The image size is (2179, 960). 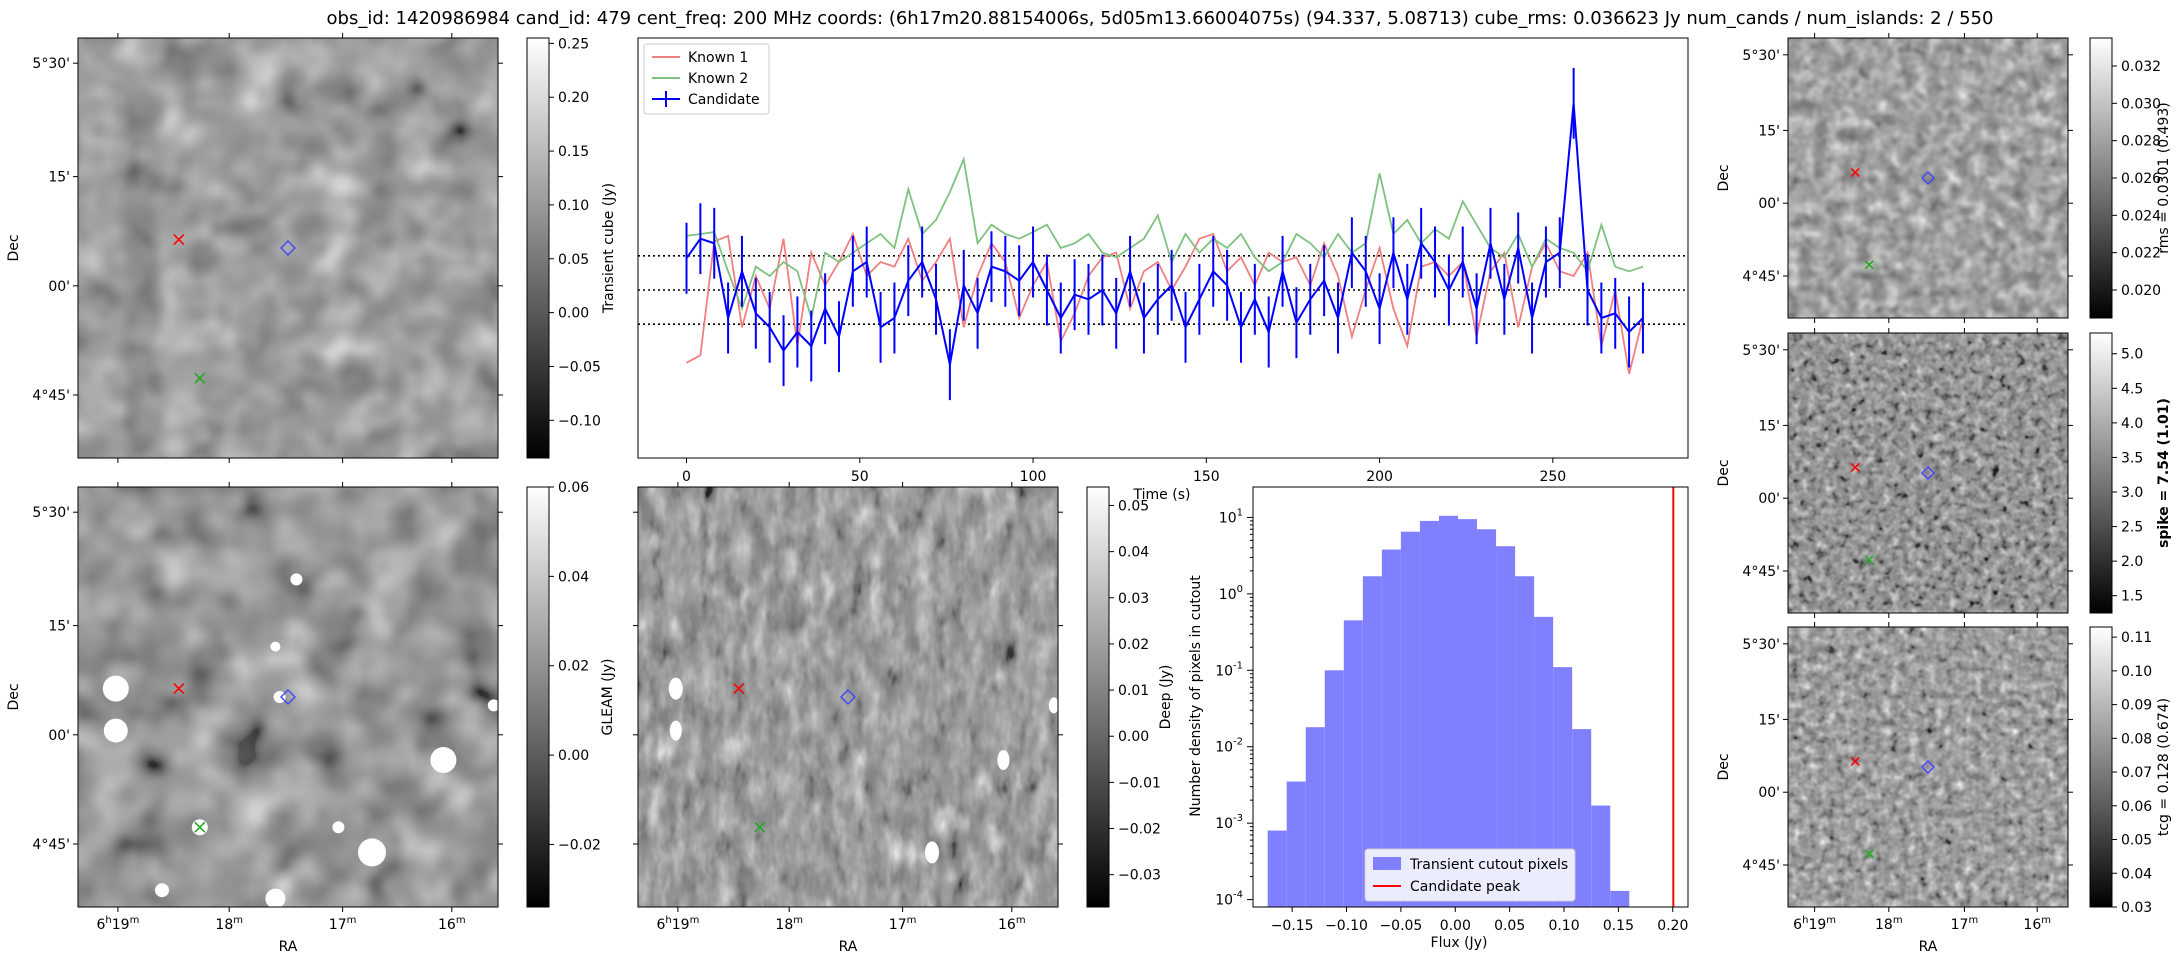 What do you see at coordinates (2164, 767) in the screenshot?
I see `colorbar-label: tcg = 0.128 (0.674)` at bounding box center [2164, 767].